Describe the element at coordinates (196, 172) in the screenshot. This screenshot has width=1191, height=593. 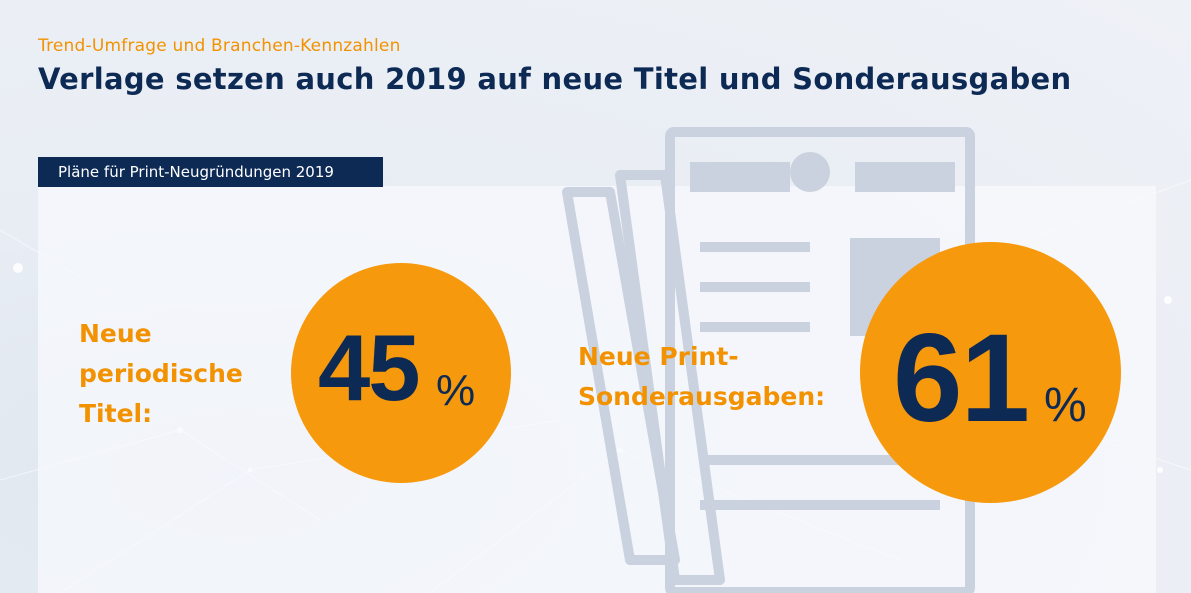
I see `section-tag-label: Pläne für Print-Neugründungen 2019` at that location.